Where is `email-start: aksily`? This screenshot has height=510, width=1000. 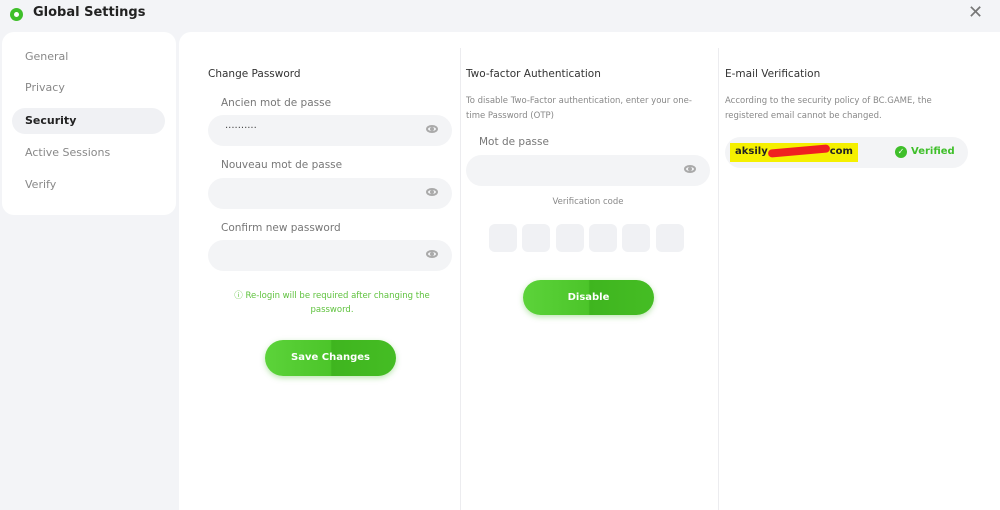
email-start: aksily is located at coordinates (751, 151).